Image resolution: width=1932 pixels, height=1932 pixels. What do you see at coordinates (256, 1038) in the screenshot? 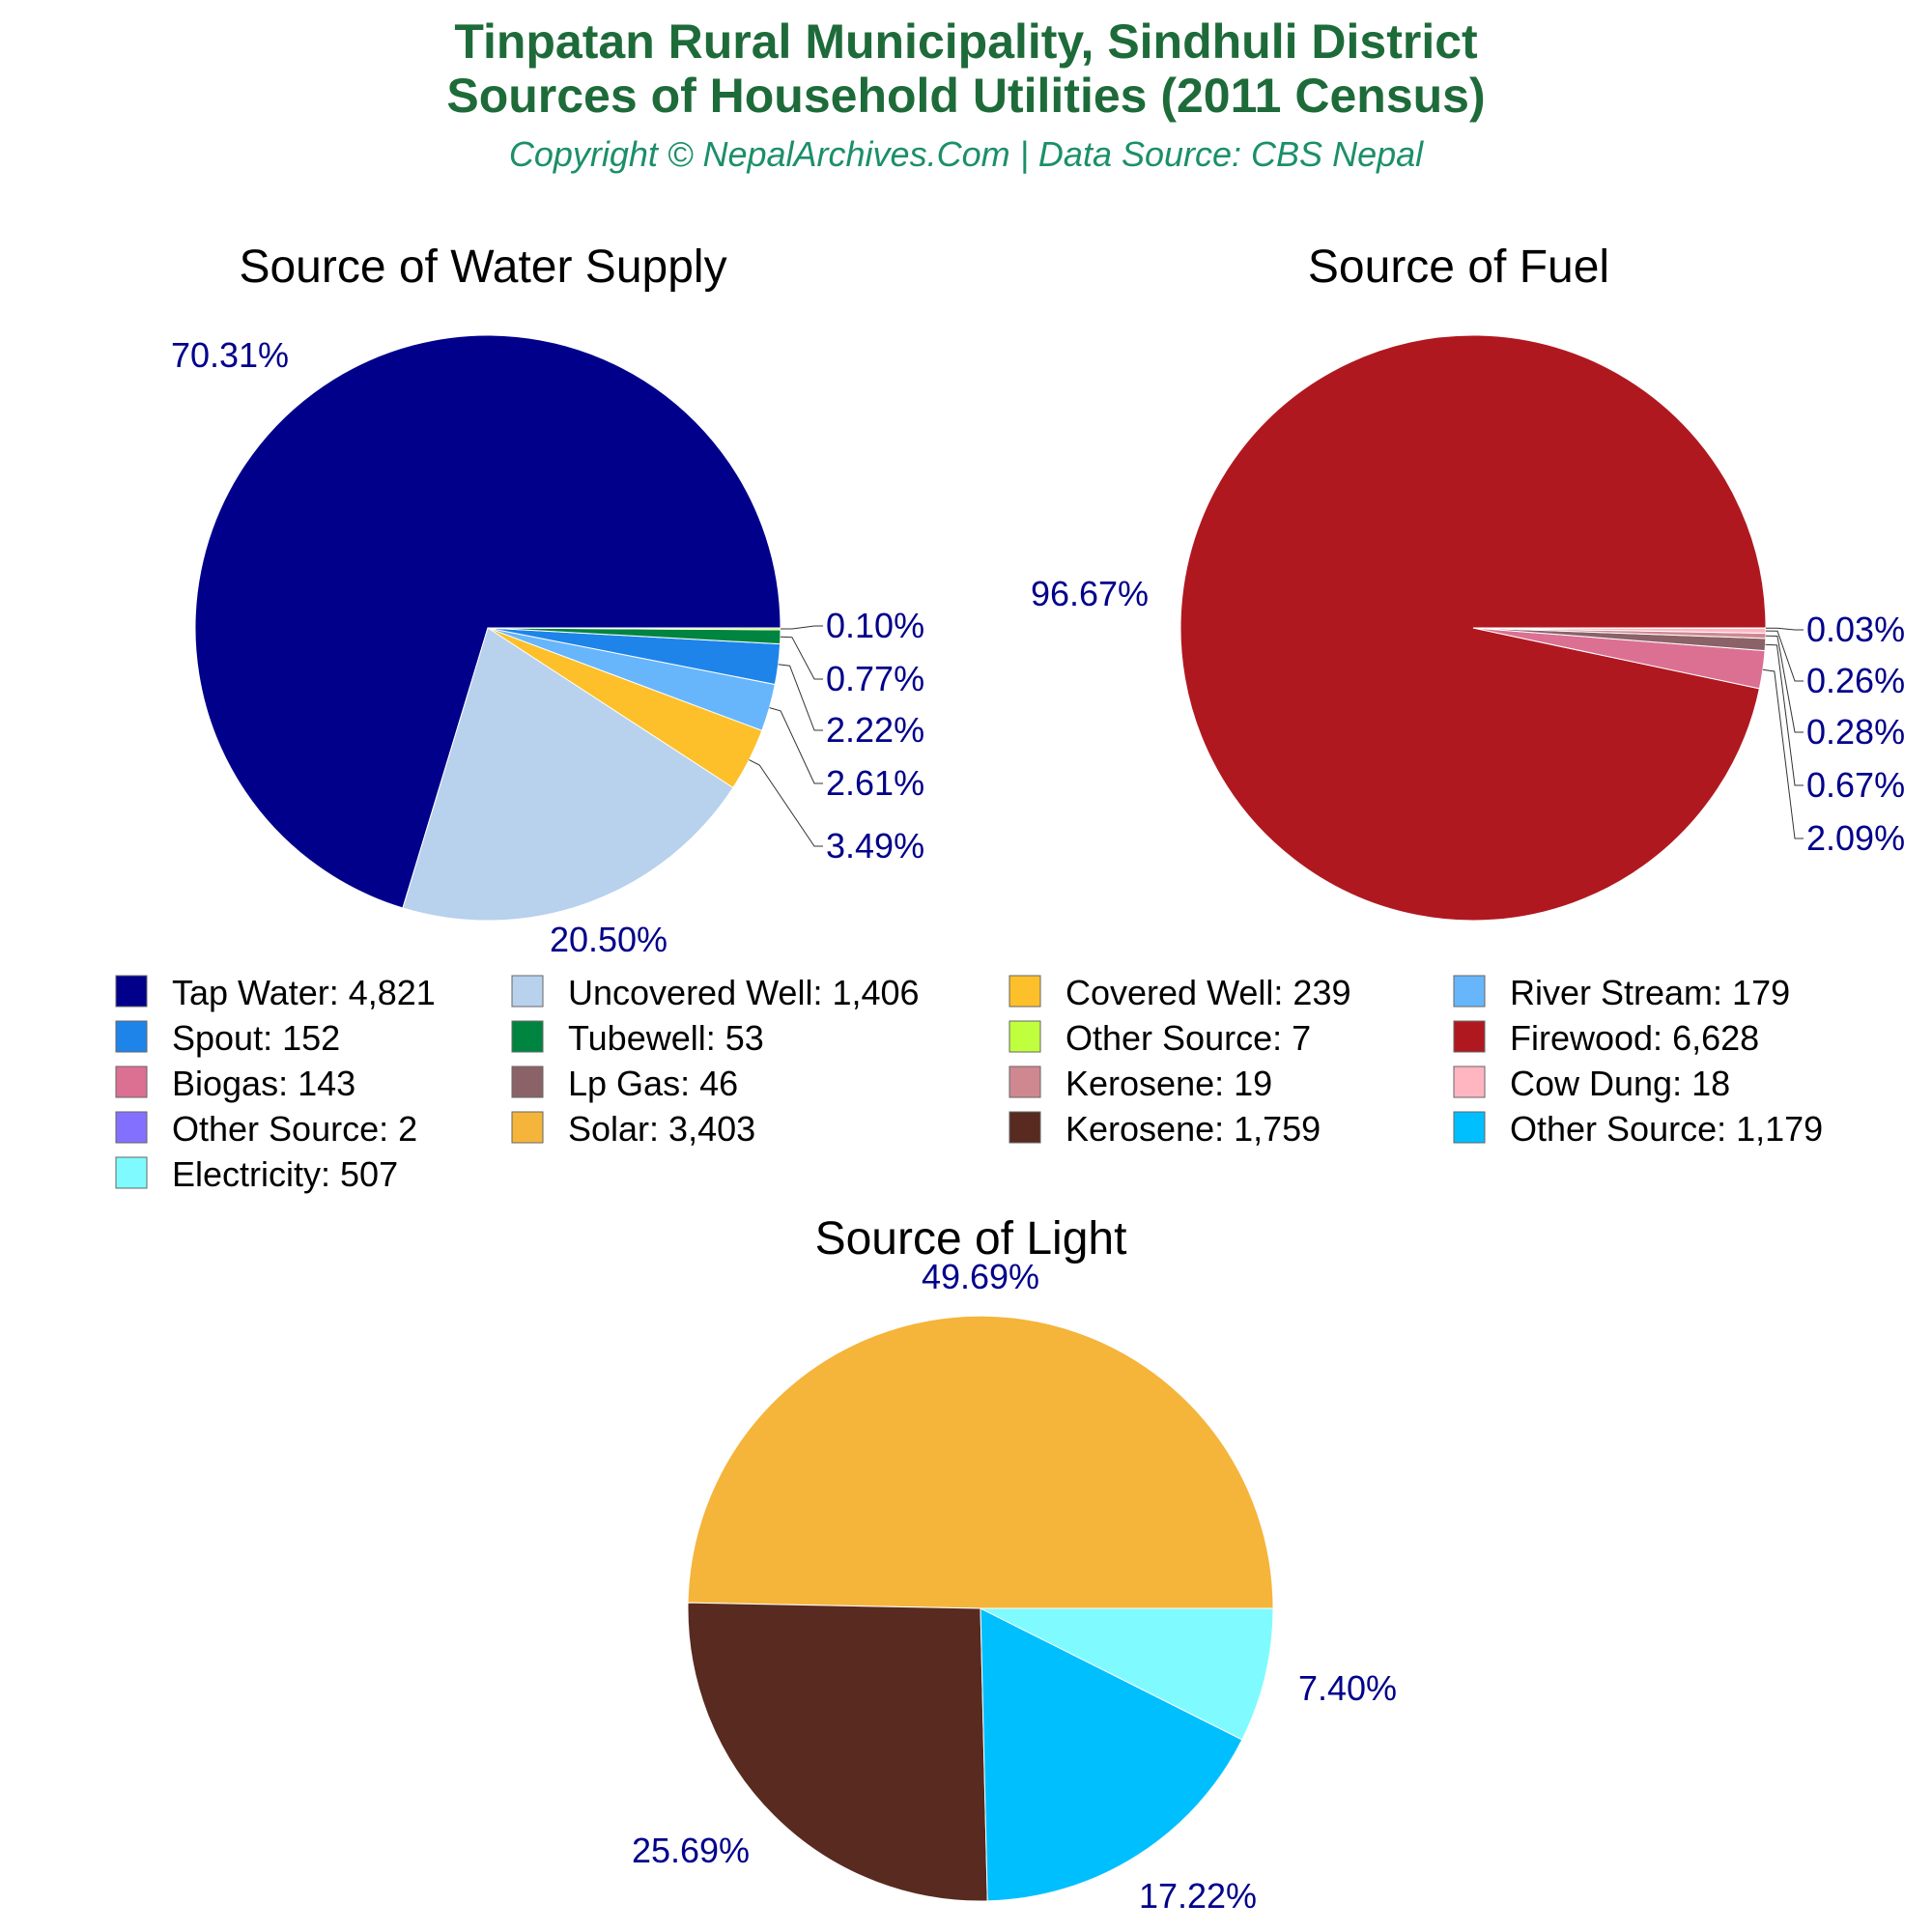
I see `legend-label: Spout: 152` at bounding box center [256, 1038].